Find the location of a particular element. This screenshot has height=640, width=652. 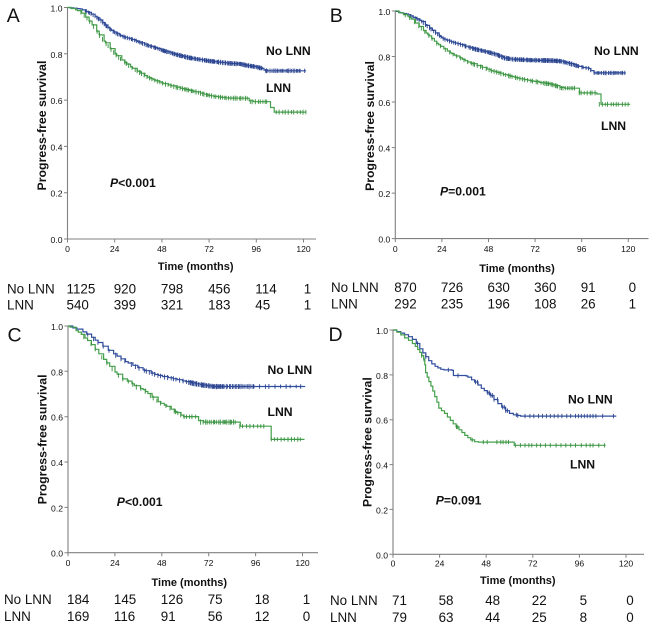

svg-text: 798 is located at coordinates (172, 289).